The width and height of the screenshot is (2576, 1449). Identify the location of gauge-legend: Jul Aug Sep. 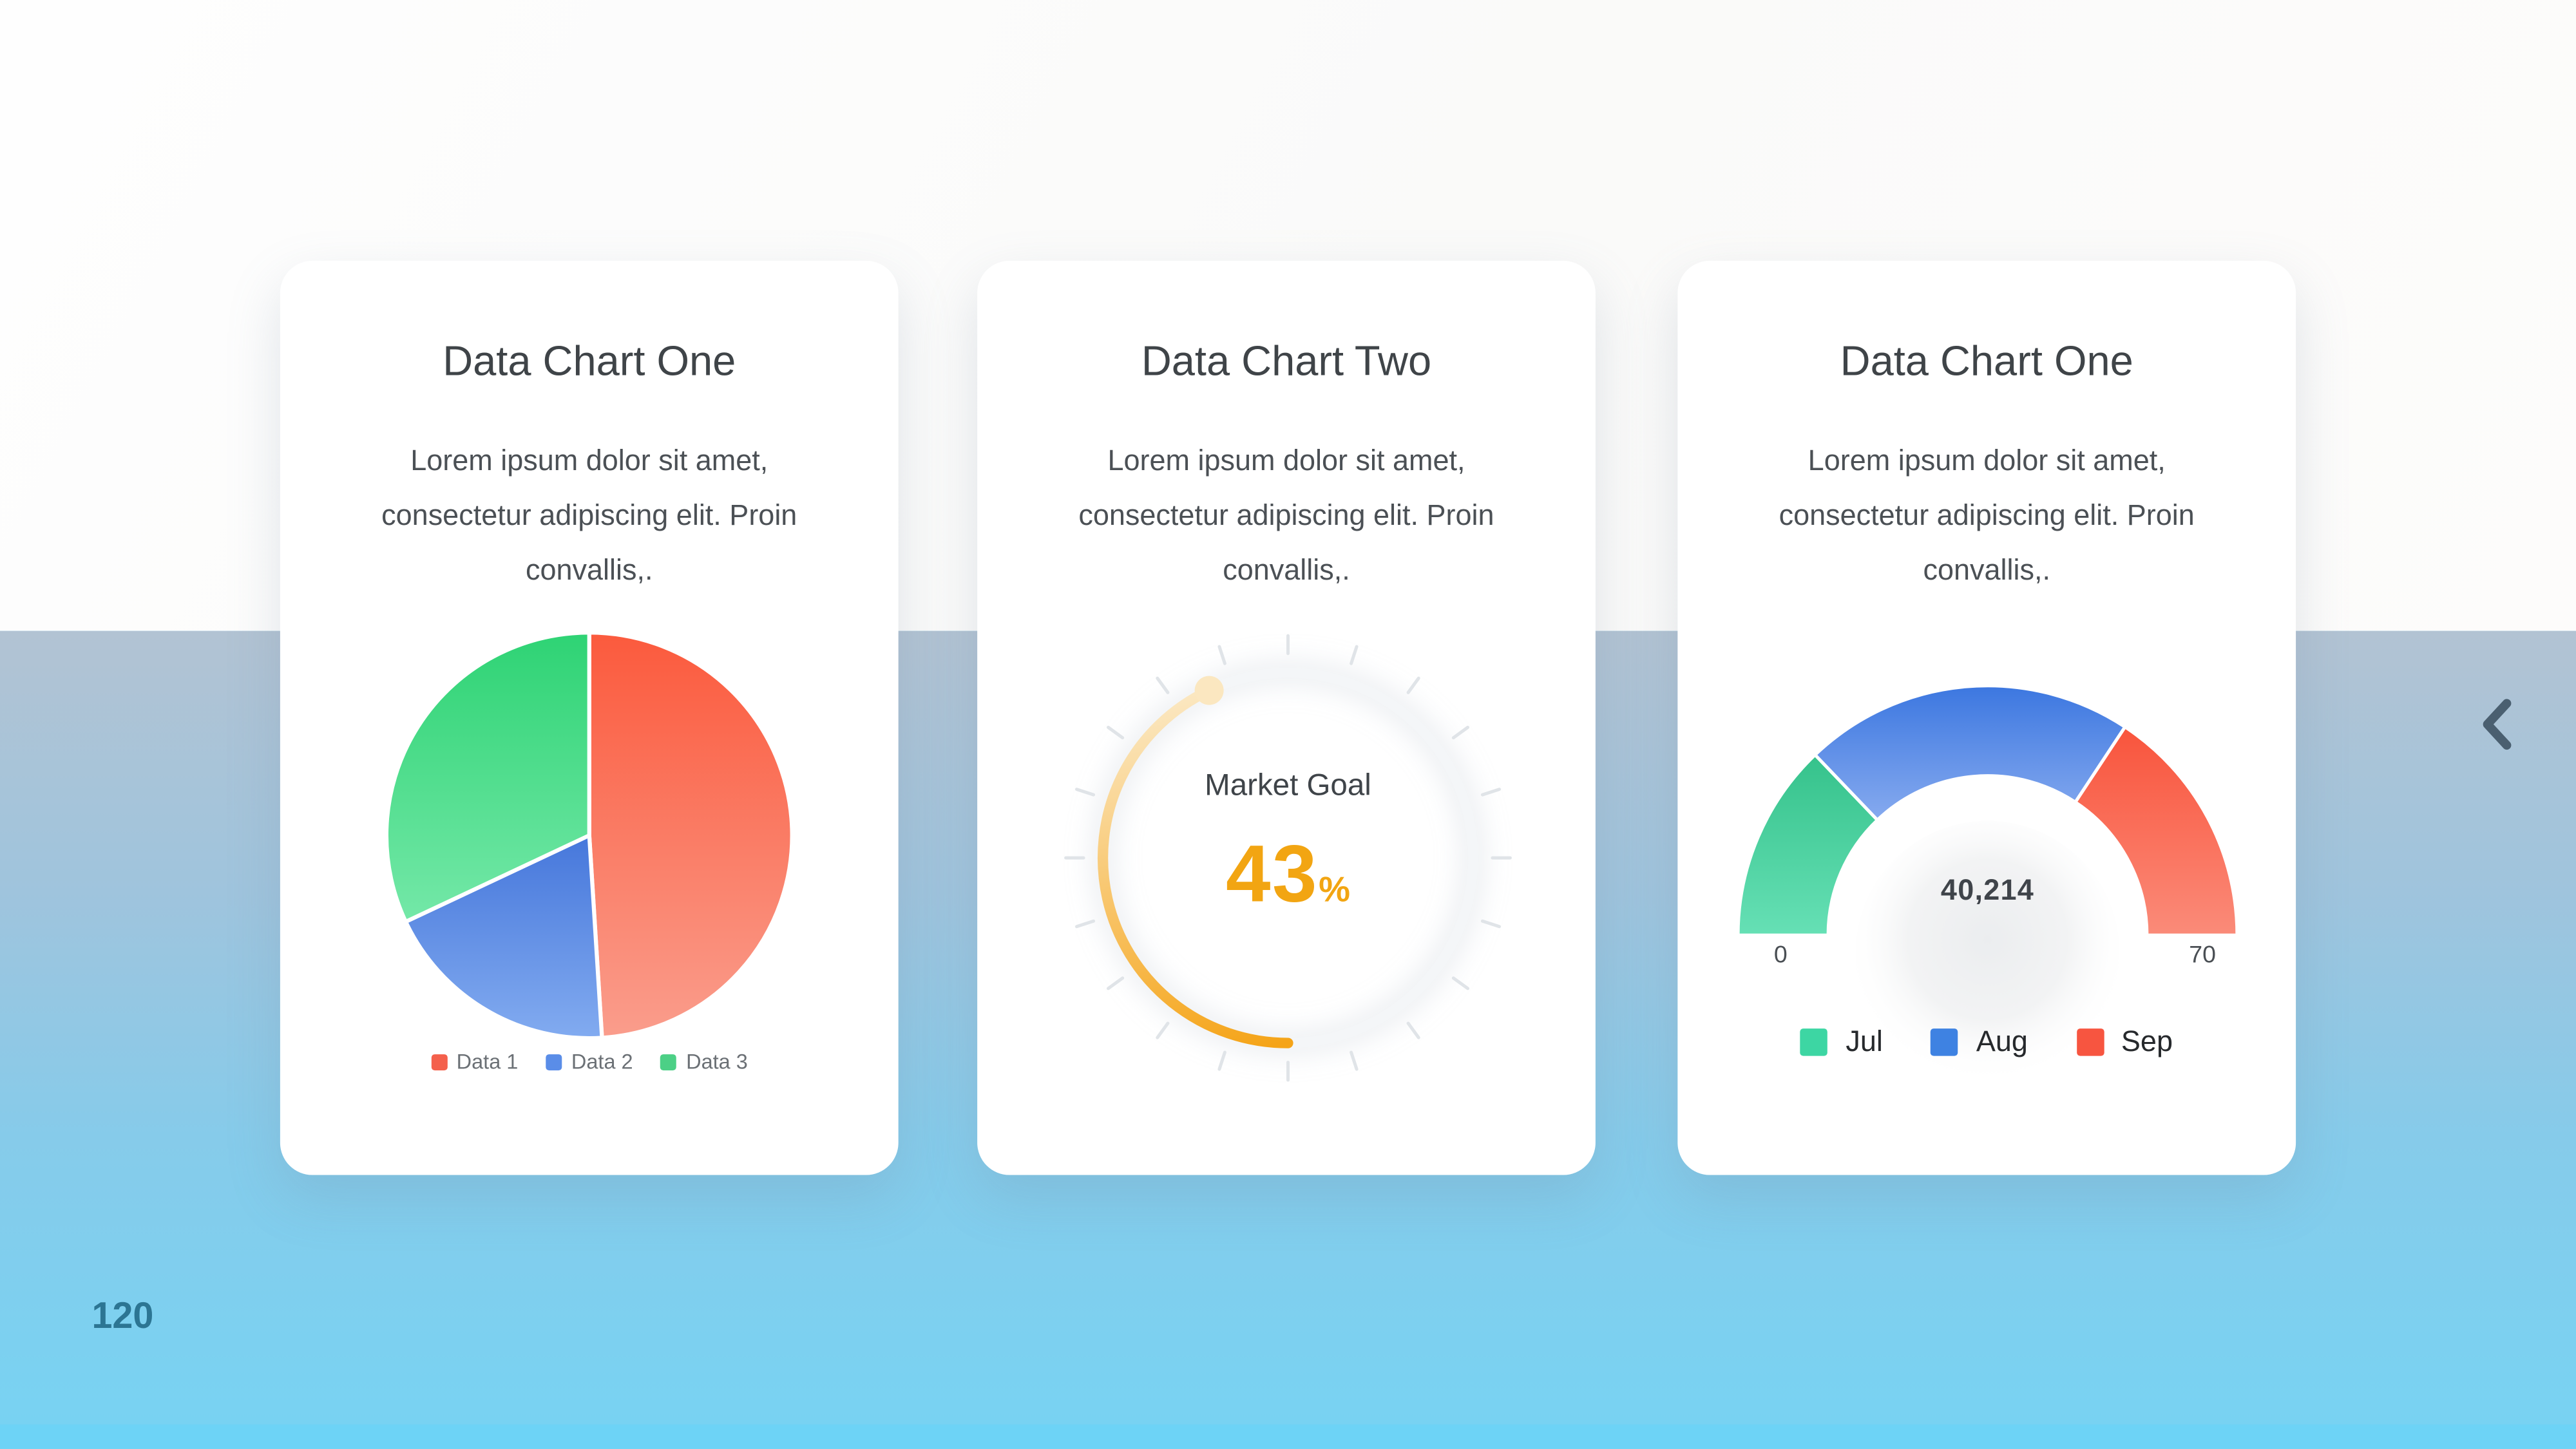
(1986, 1042).